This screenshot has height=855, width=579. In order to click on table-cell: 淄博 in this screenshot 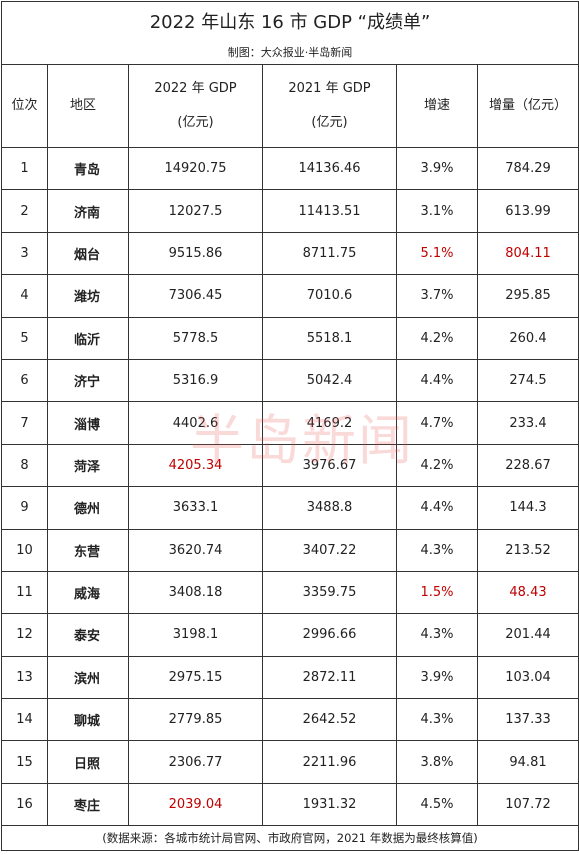, I will do `click(88, 423)`.